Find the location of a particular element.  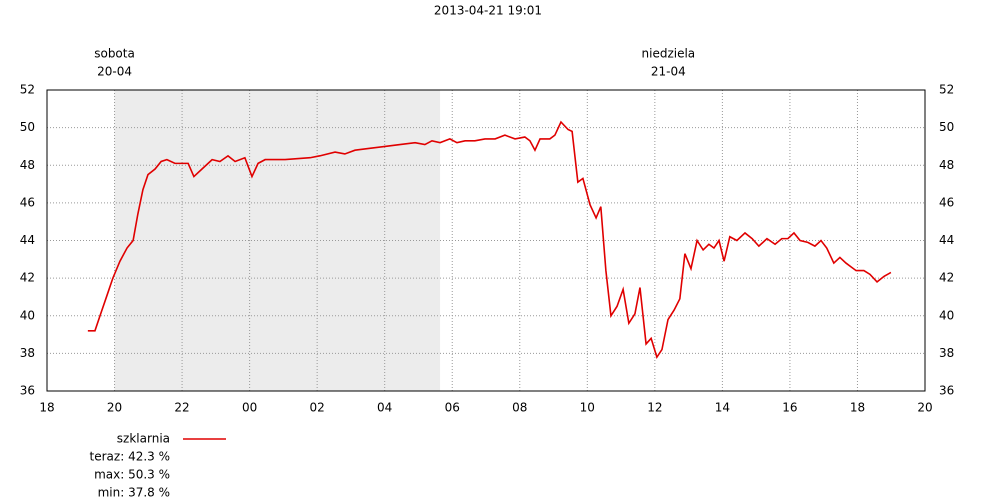

day-date: 21-04 is located at coordinates (668, 72).